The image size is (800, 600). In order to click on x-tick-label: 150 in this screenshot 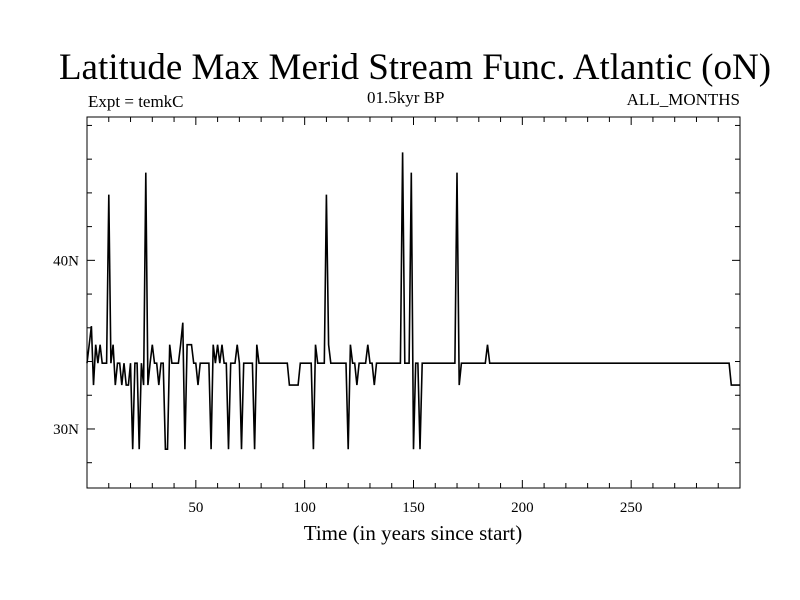, I will do `click(413, 508)`.